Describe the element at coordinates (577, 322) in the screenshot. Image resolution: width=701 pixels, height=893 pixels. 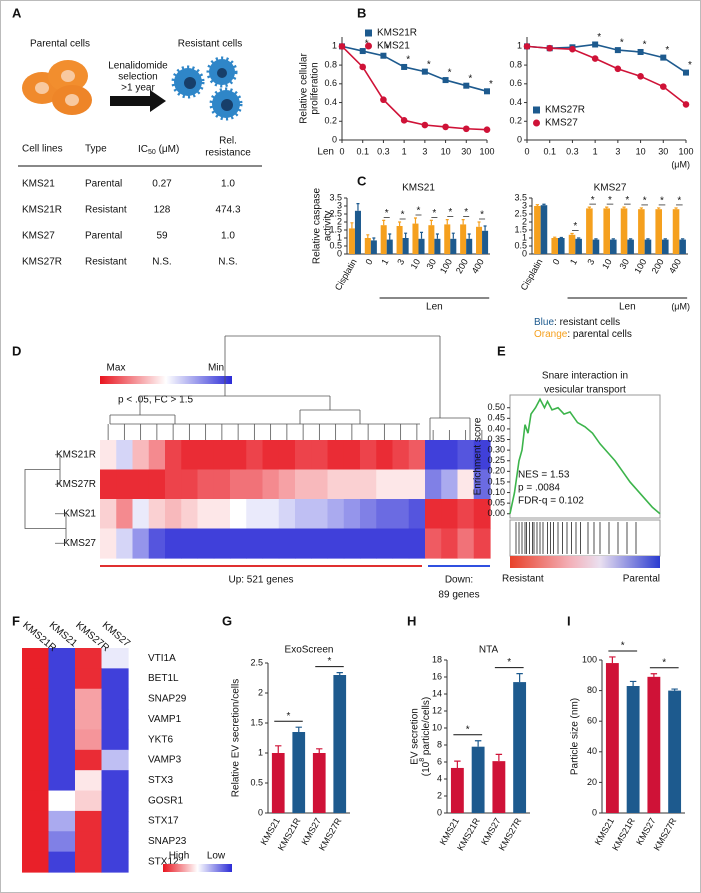
I see `color-key: Blue: resistant cells` at that location.